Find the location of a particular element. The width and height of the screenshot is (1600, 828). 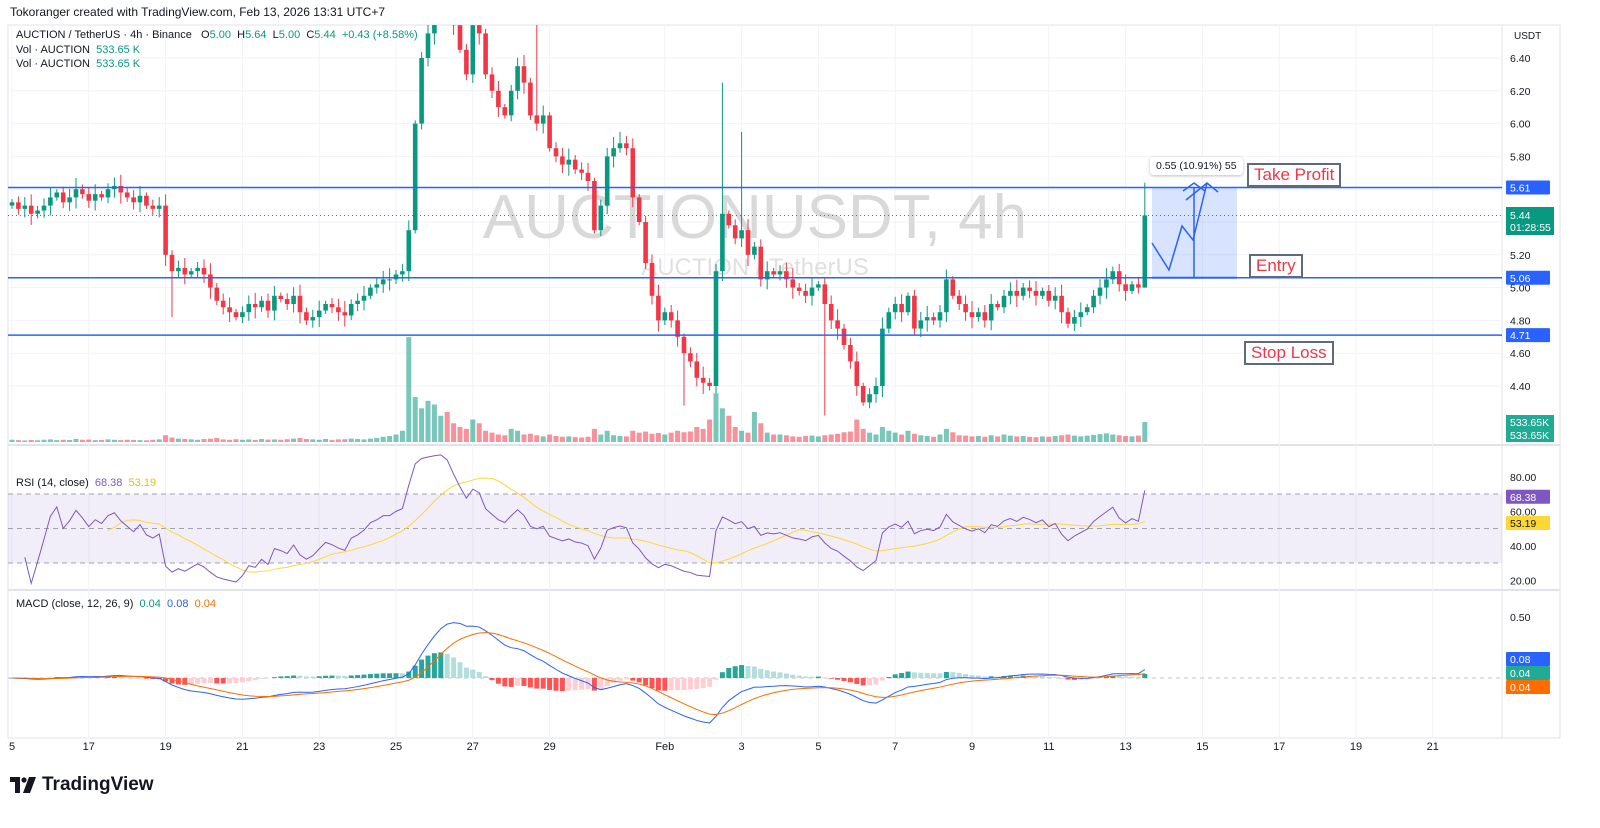

stop-loss-label: Stop Loss is located at coordinates (1289, 353).